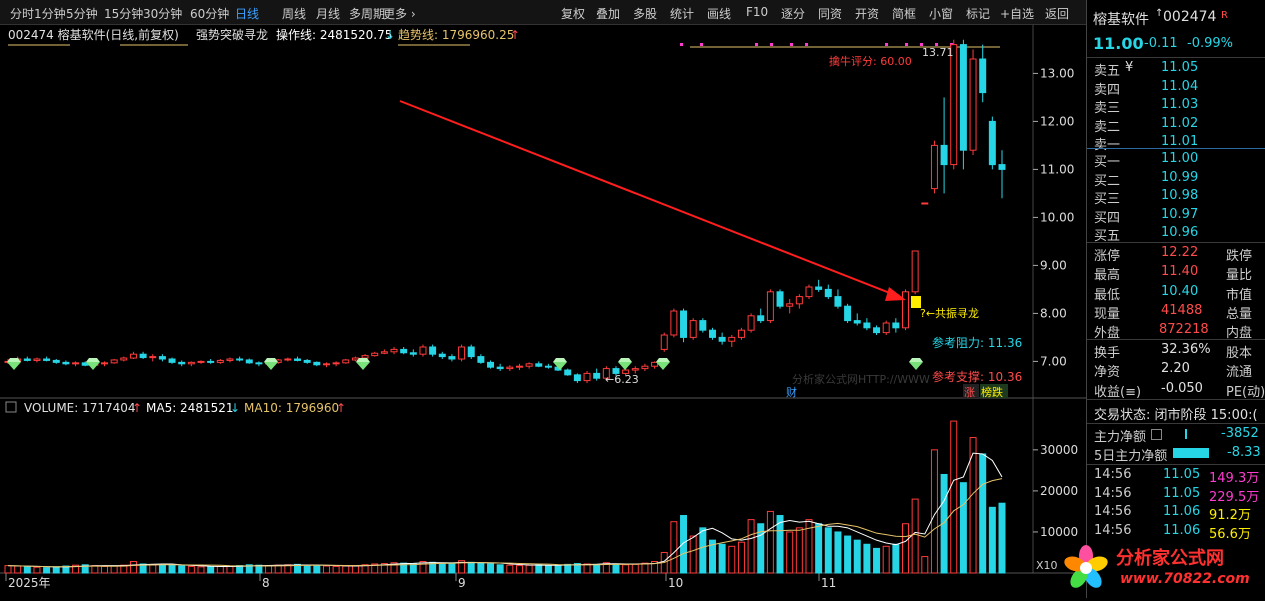 Image resolution: width=1265 pixels, height=601 pixels. I want to click on period-tab-9: 多周期, so click(367, 14).